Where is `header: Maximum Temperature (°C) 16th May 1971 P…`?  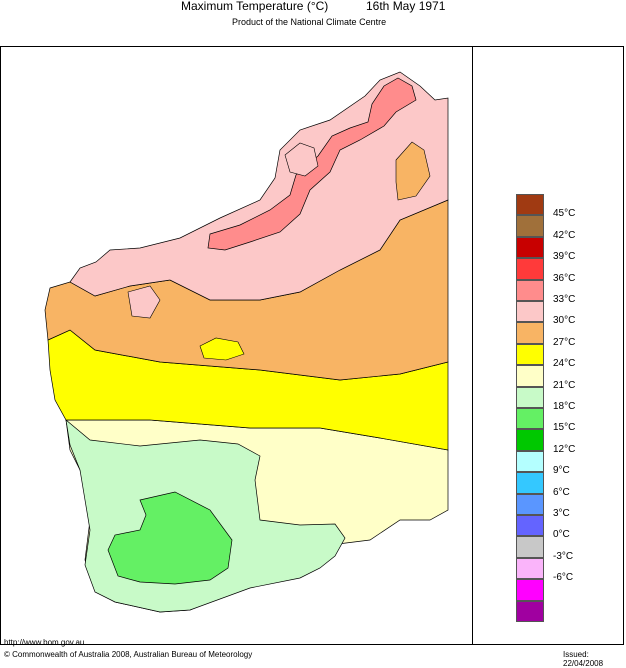 header: Maximum Temperature (°C) 16th May 1971 P… is located at coordinates (313, 18).